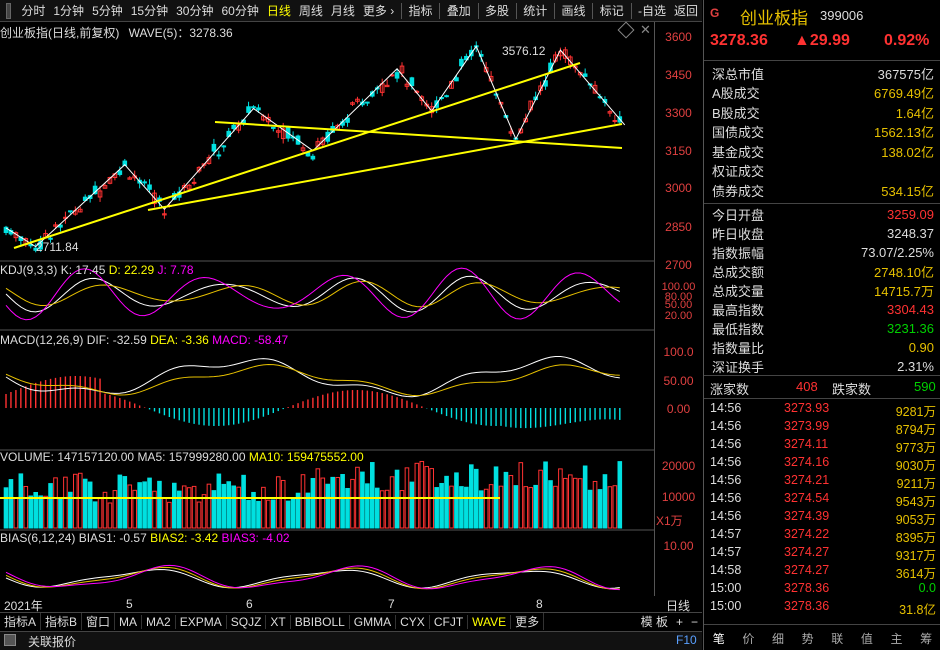 The height and width of the screenshot is (650, 940). What do you see at coordinates (247, 621) in the screenshot?
I see `indicator-tab: SQJZ` at bounding box center [247, 621].